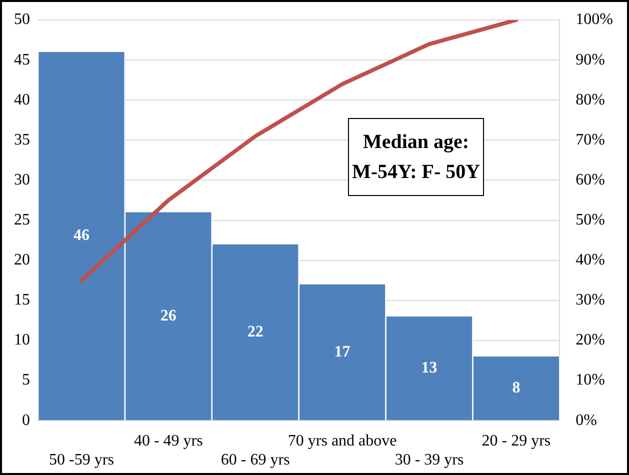 The width and height of the screenshot is (629, 475). I want to click on y2-tick-label: 90%, so click(590, 59).